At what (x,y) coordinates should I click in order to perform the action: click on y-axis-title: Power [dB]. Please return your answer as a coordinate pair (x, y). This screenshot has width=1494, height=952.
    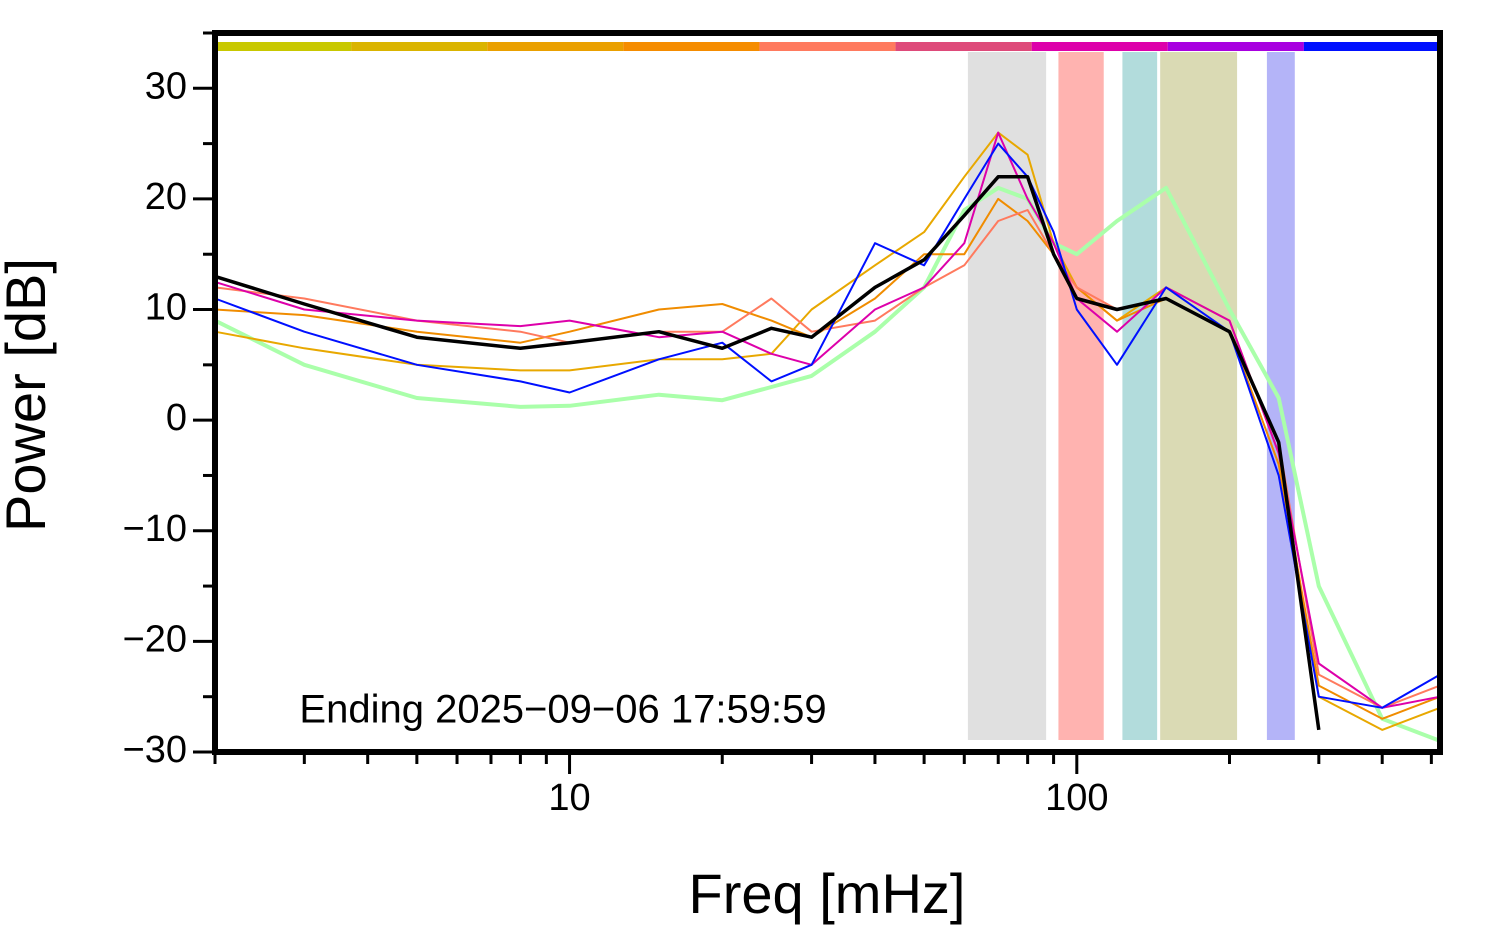
    Looking at the image, I should click on (28, 395).